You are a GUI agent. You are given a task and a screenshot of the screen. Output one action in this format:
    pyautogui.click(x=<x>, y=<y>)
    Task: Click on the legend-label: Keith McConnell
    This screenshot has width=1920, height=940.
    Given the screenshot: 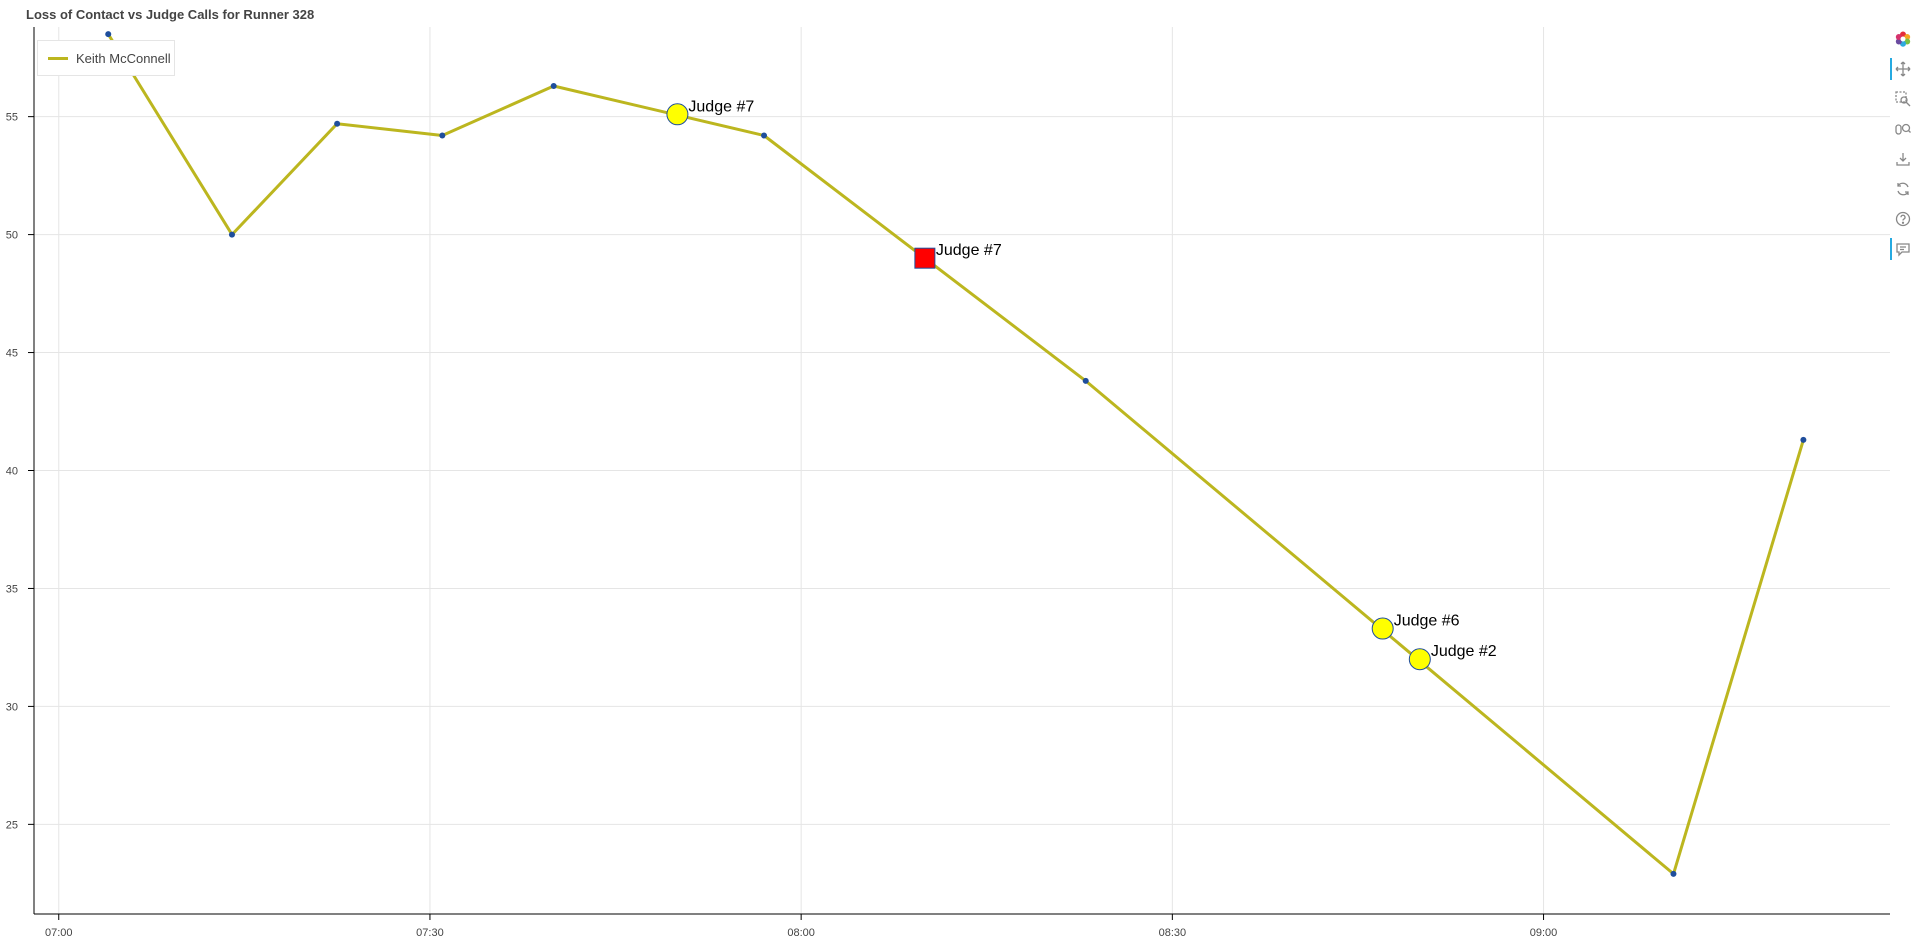 What is the action you would take?
    pyautogui.click(x=123, y=58)
    